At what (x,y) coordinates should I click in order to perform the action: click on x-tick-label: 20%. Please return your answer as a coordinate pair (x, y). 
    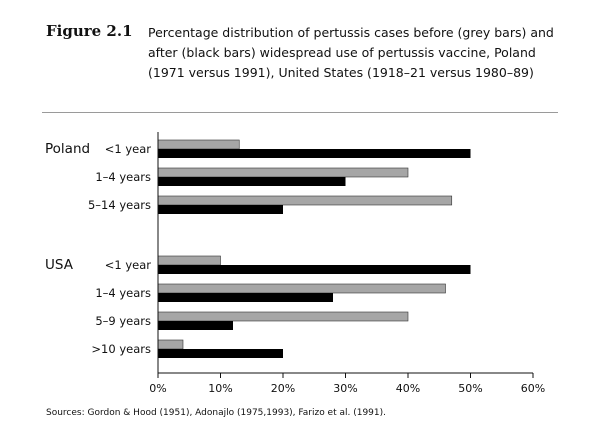
    Looking at the image, I should click on (283, 388).